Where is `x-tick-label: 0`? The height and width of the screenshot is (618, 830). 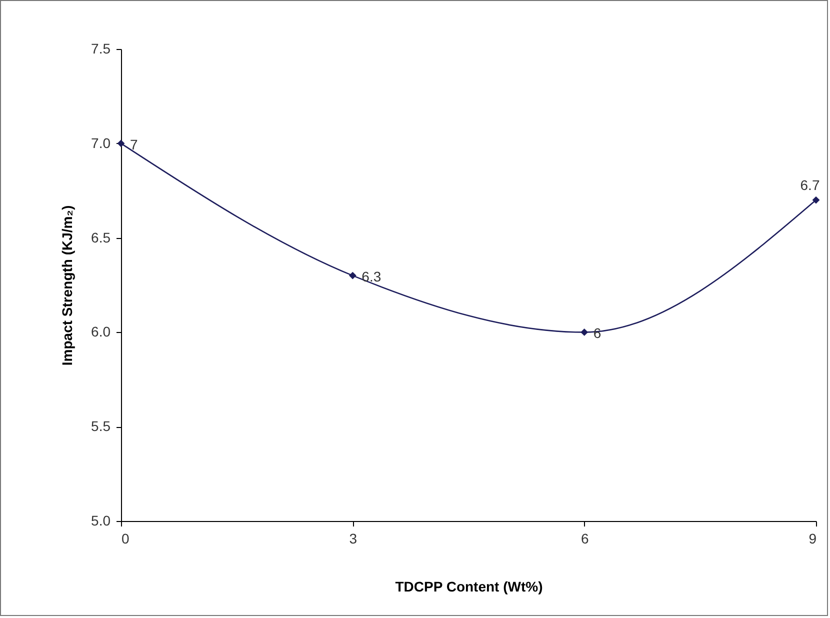 x-tick-label: 0 is located at coordinates (126, 538).